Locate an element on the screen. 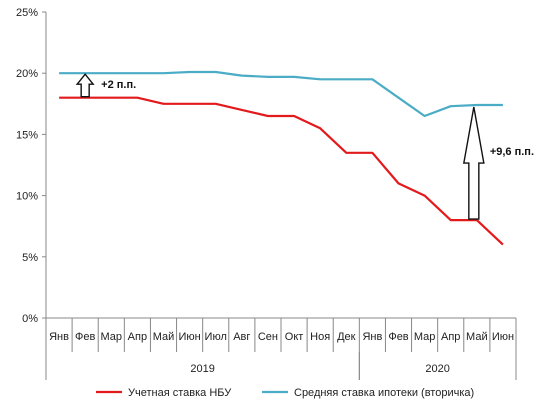  year-labels: 2019 2020 is located at coordinates (281, 366).